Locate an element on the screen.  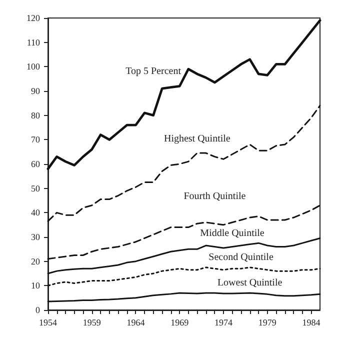
x-tick-label: 1954 is located at coordinates (48, 323).